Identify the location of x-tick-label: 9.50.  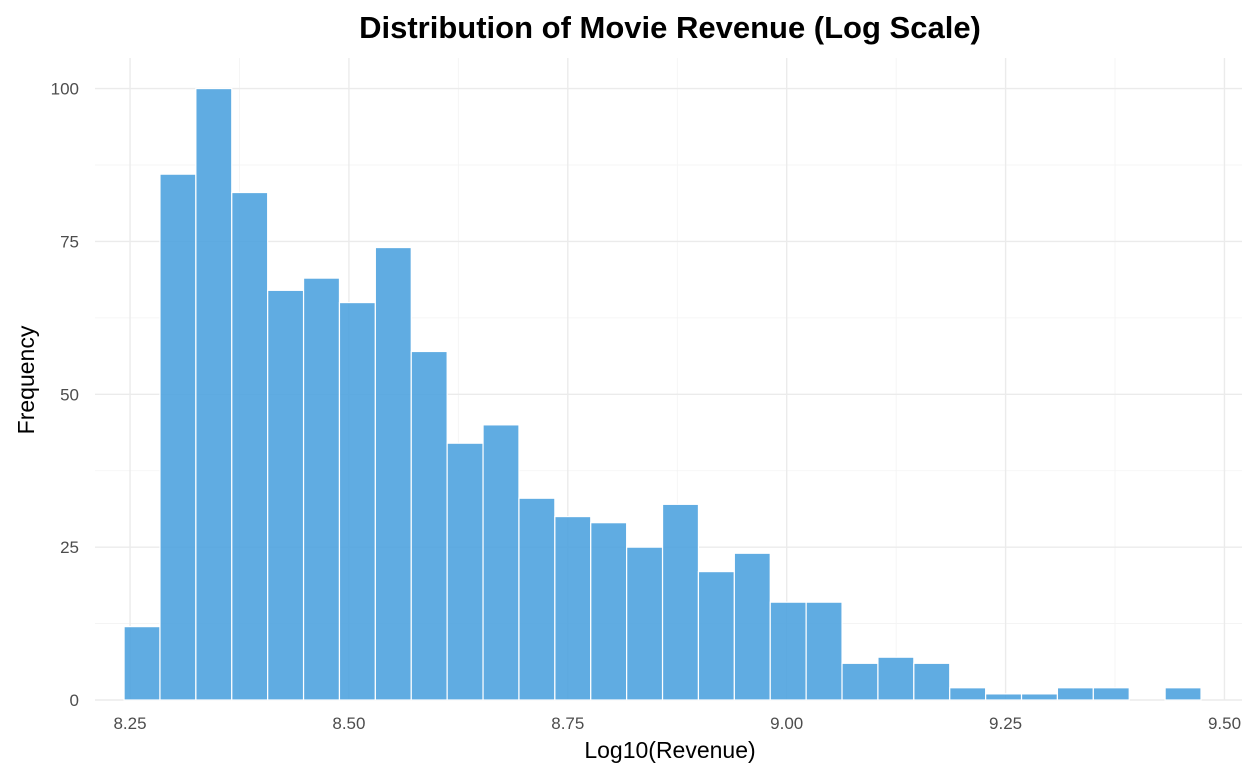
(1224, 723).